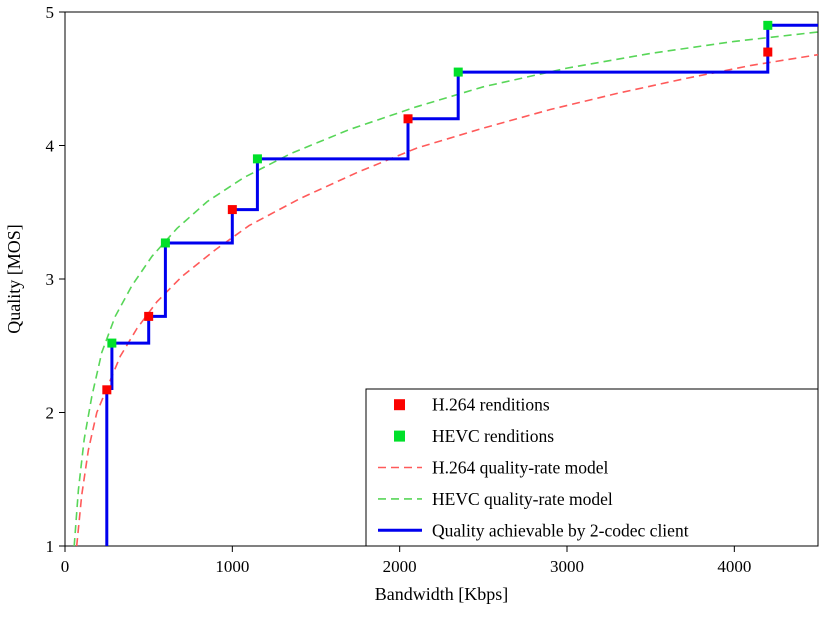 The height and width of the screenshot is (618, 828). Describe the element at coordinates (14, 279) in the screenshot. I see `y-axis-label: Quality [MOS]` at that location.